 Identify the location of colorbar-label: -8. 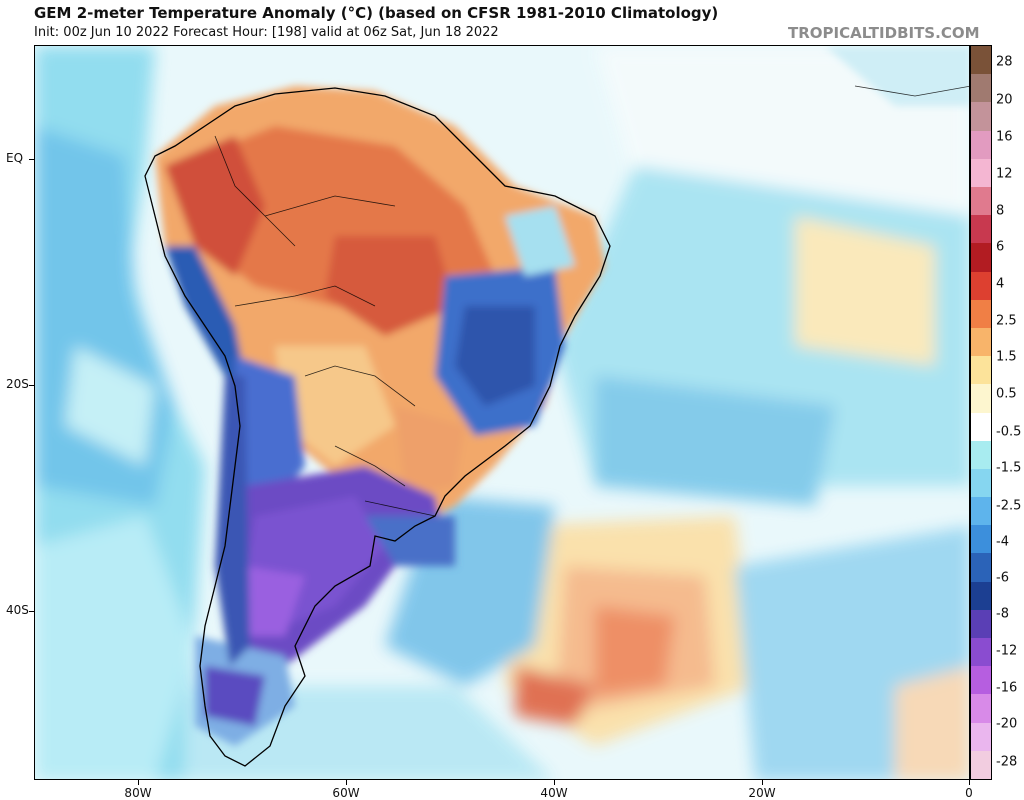
(1002, 614).